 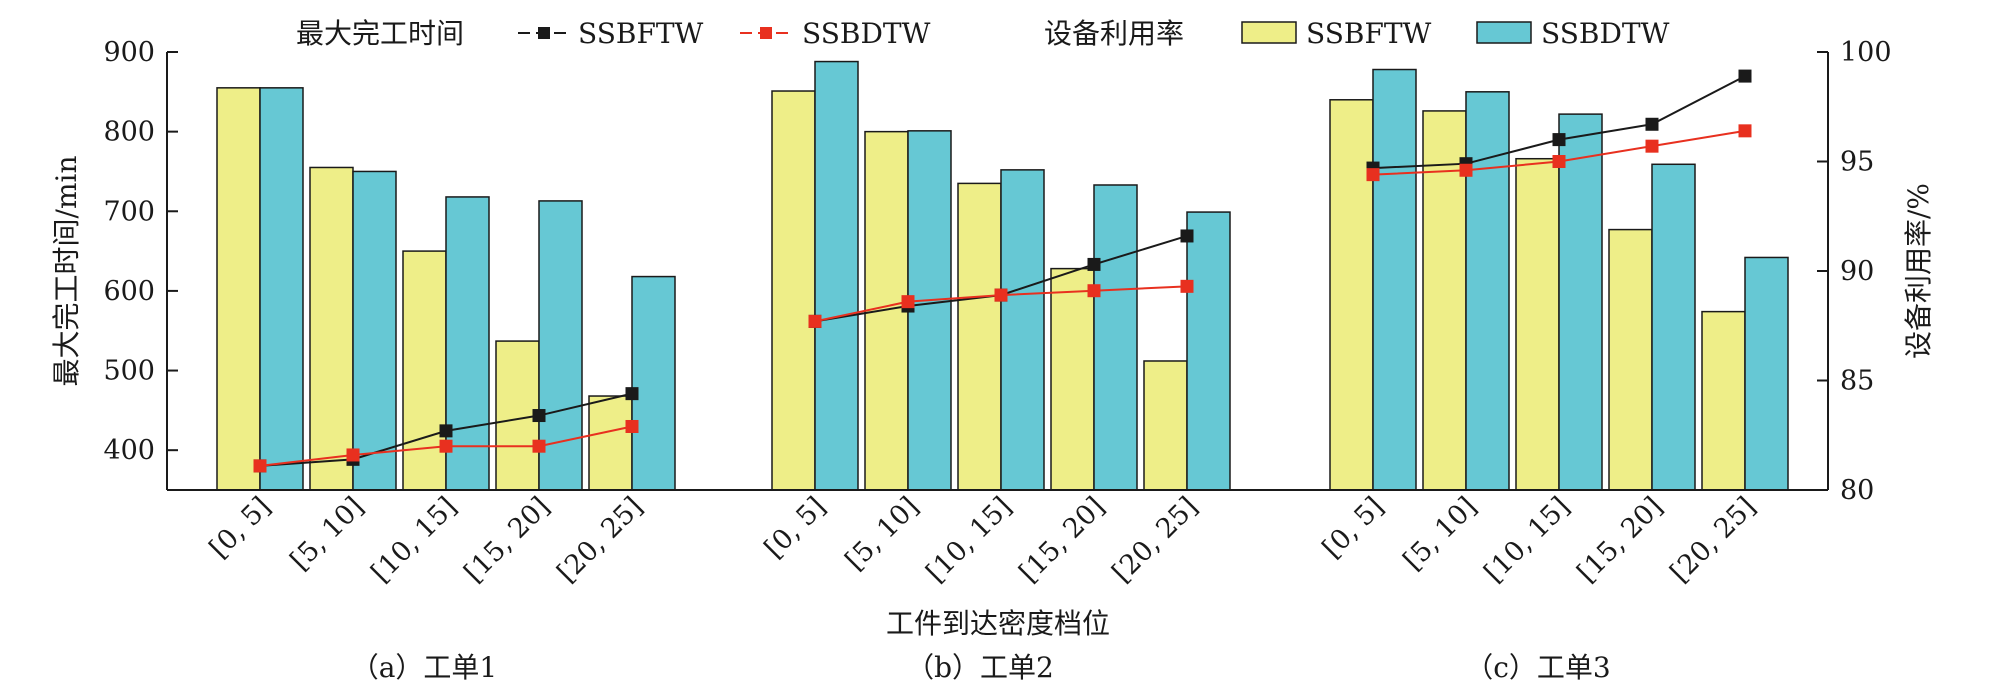 I want to click on category-label-panel1-3: [15, 20], so click(x=507, y=540).